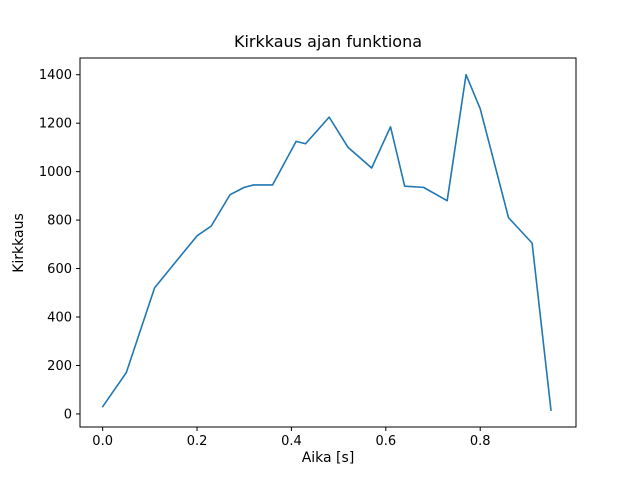  What do you see at coordinates (59, 366) in the screenshot?
I see `y-axis-tick-label: 200` at bounding box center [59, 366].